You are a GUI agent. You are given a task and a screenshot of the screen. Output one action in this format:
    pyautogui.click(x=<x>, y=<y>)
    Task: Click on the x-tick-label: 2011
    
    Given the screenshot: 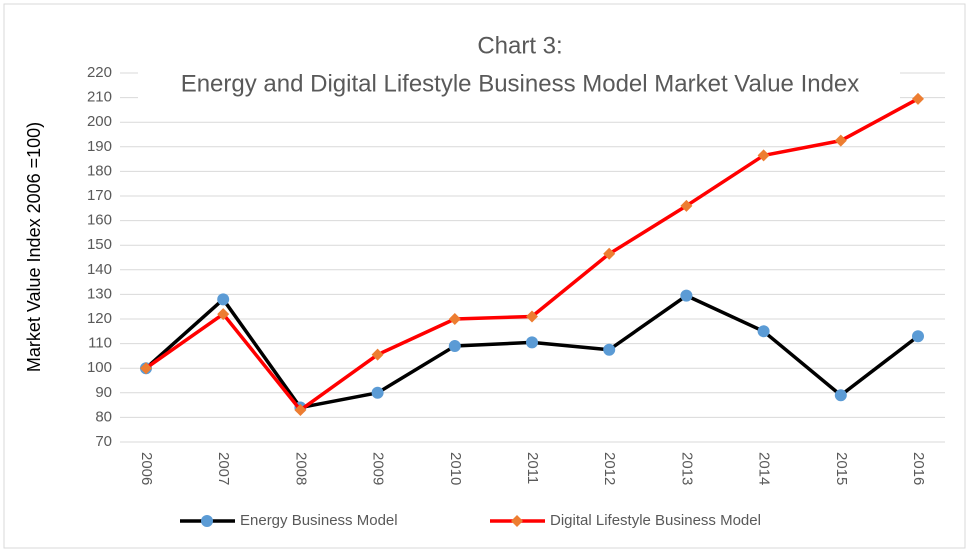 What is the action you would take?
    pyautogui.click(x=532, y=468)
    